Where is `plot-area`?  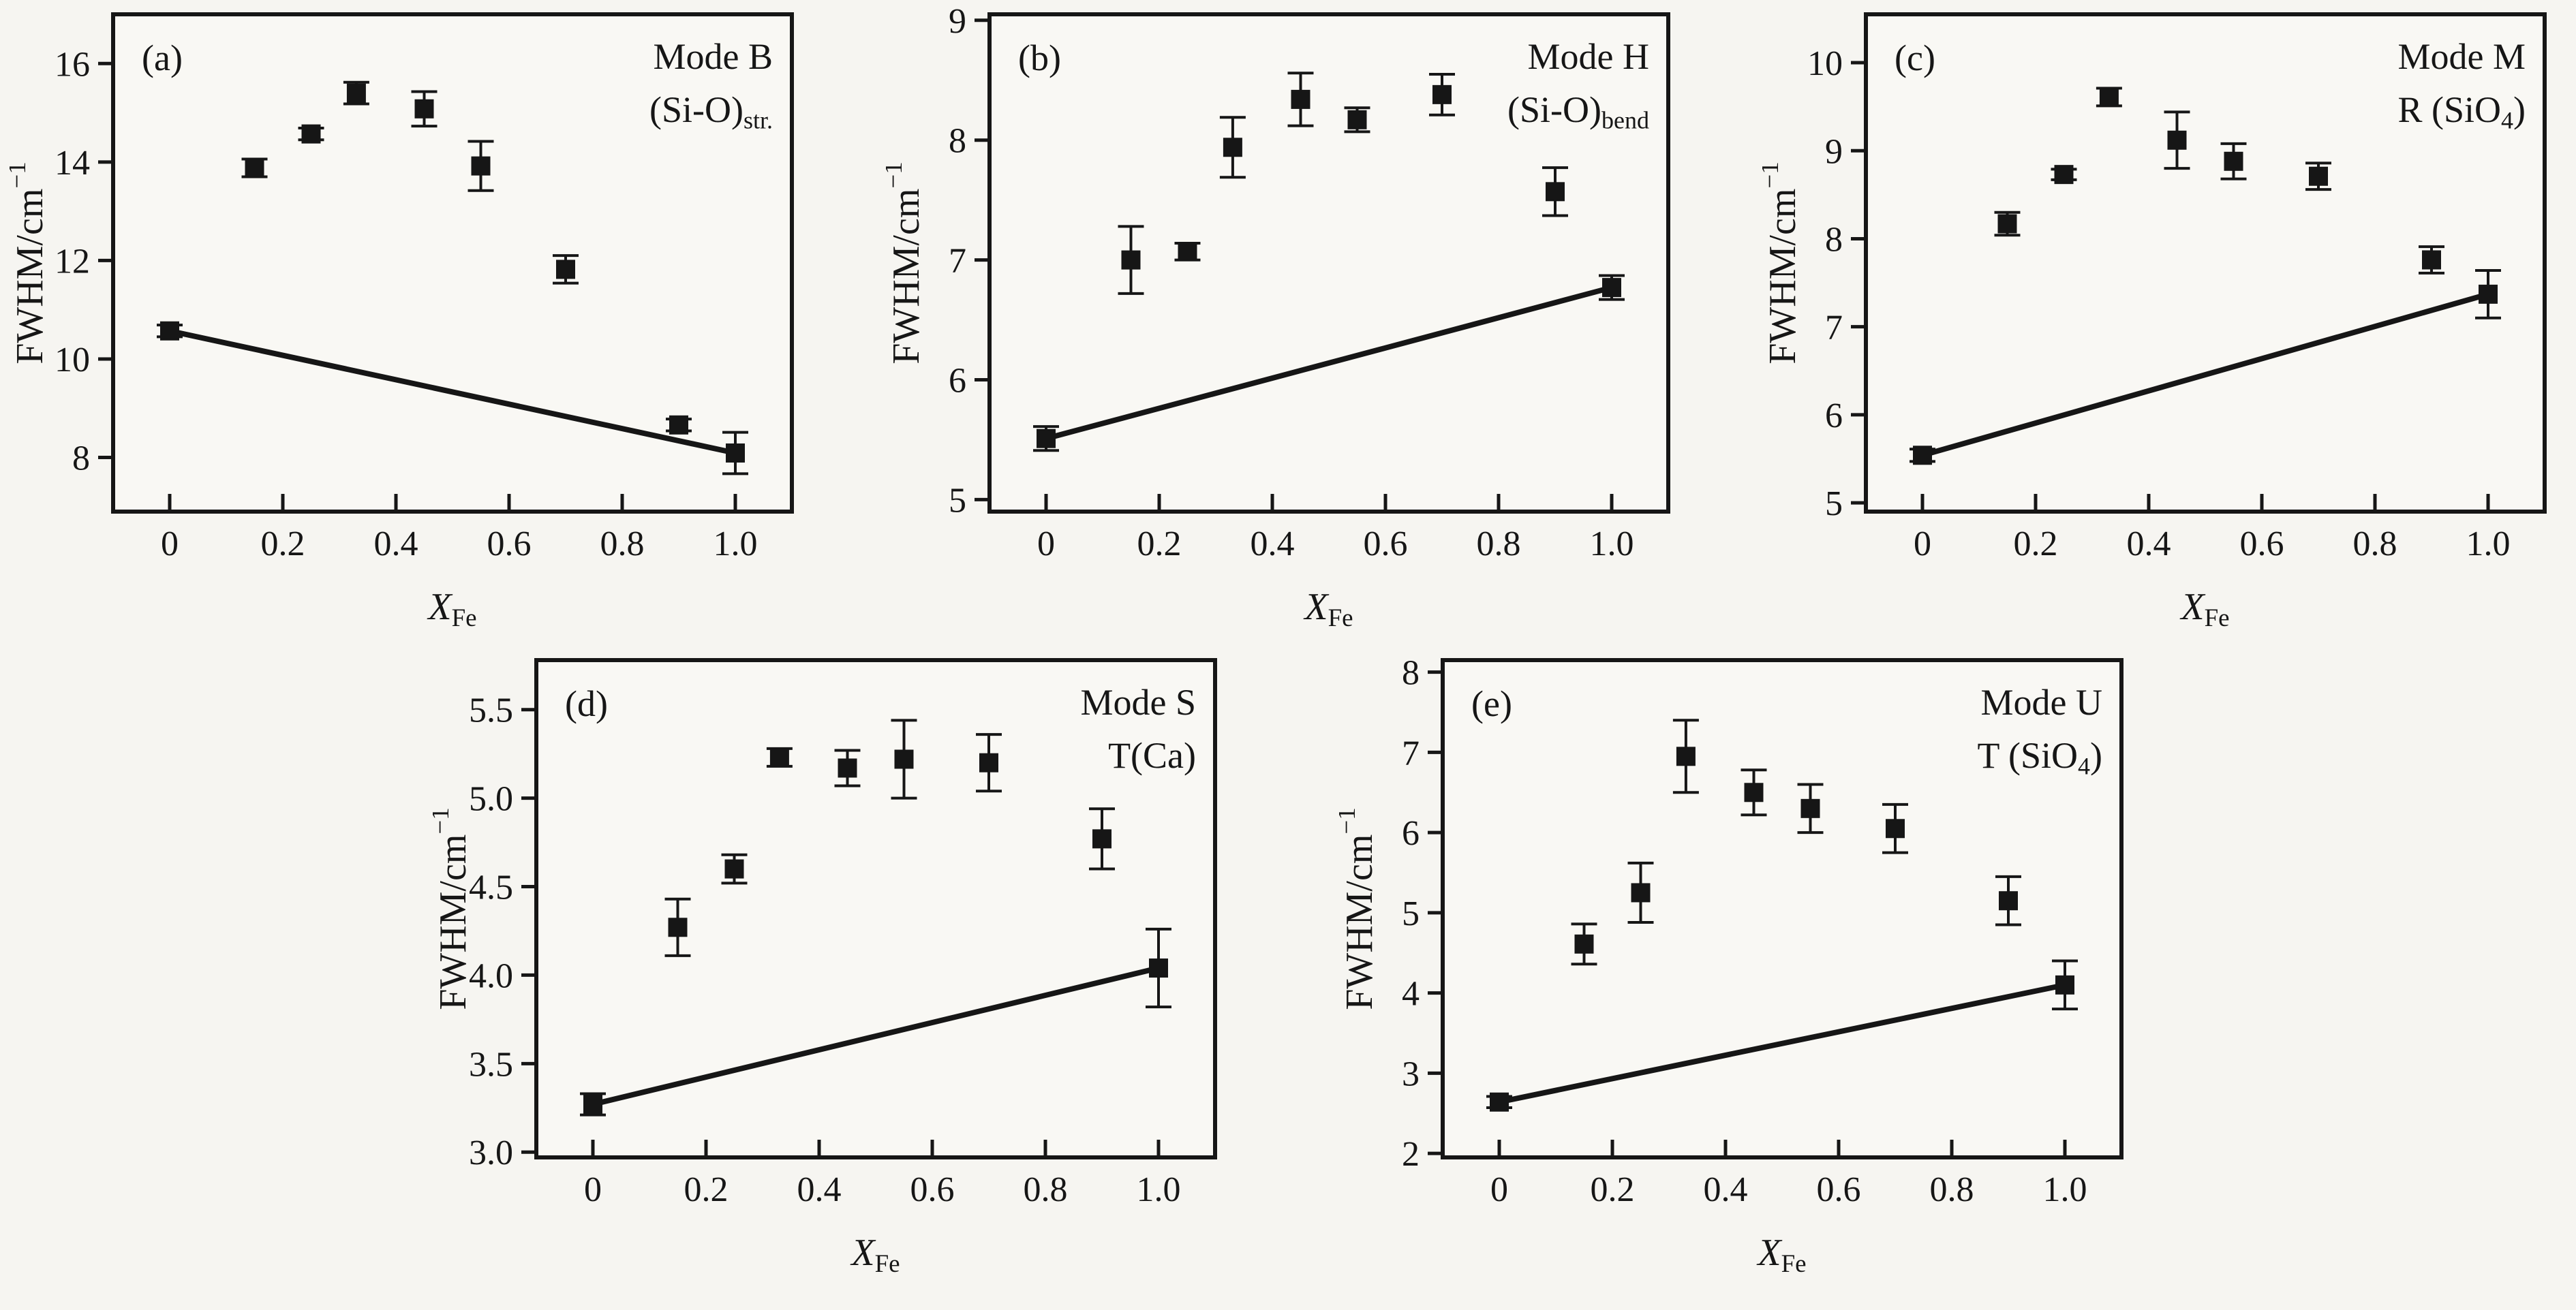 plot-area is located at coordinates (1329, 263).